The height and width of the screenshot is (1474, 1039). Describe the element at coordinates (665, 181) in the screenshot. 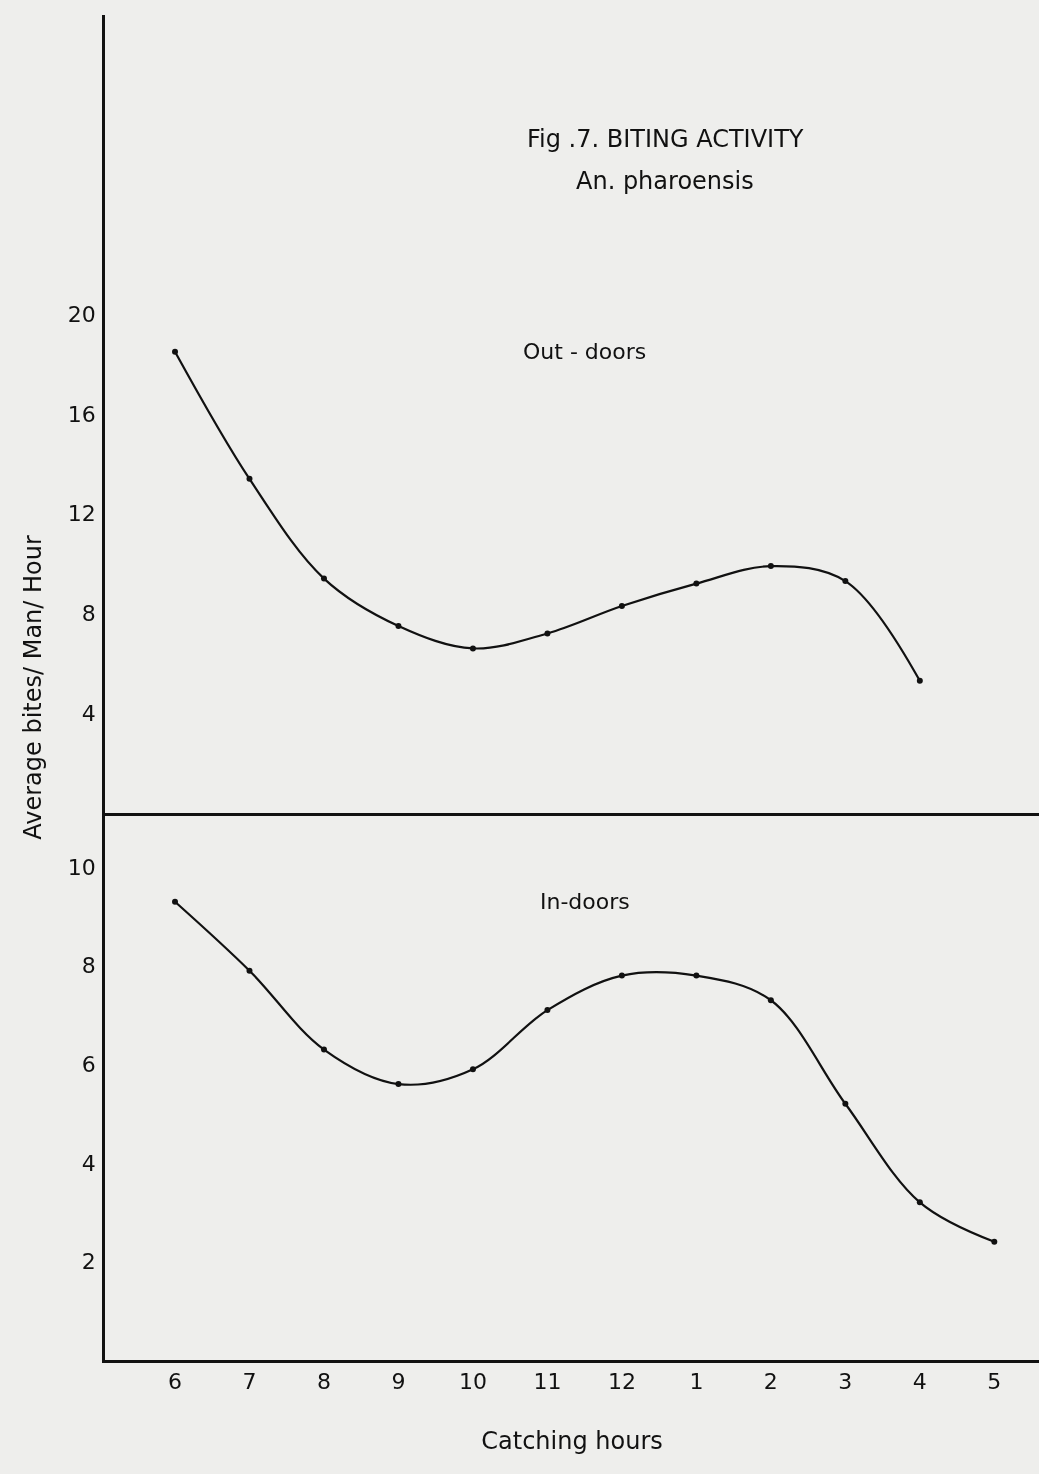

I see `text: An. pharoensis` at that location.